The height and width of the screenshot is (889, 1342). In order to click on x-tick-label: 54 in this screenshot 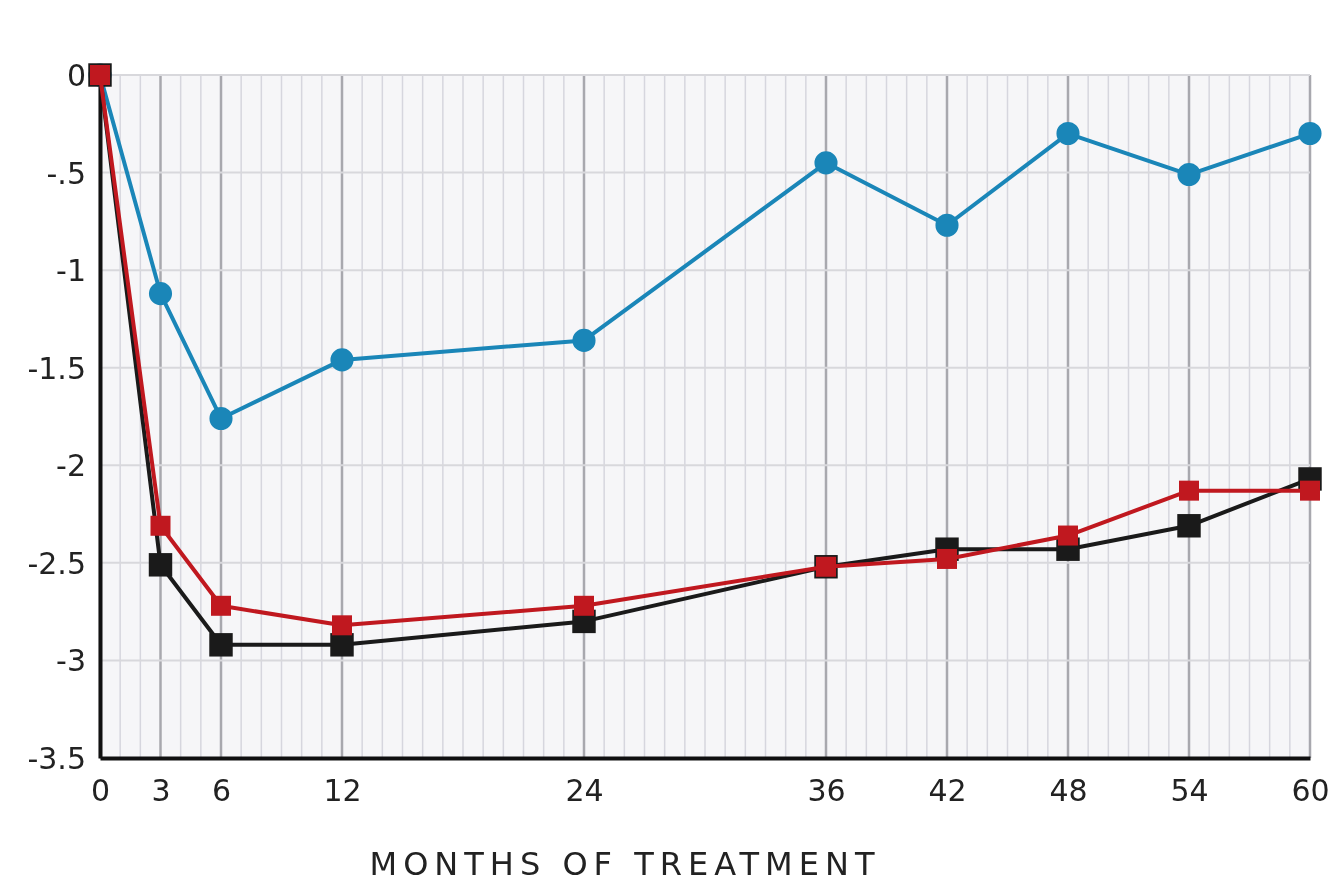, I will do `click(1189, 791)`.